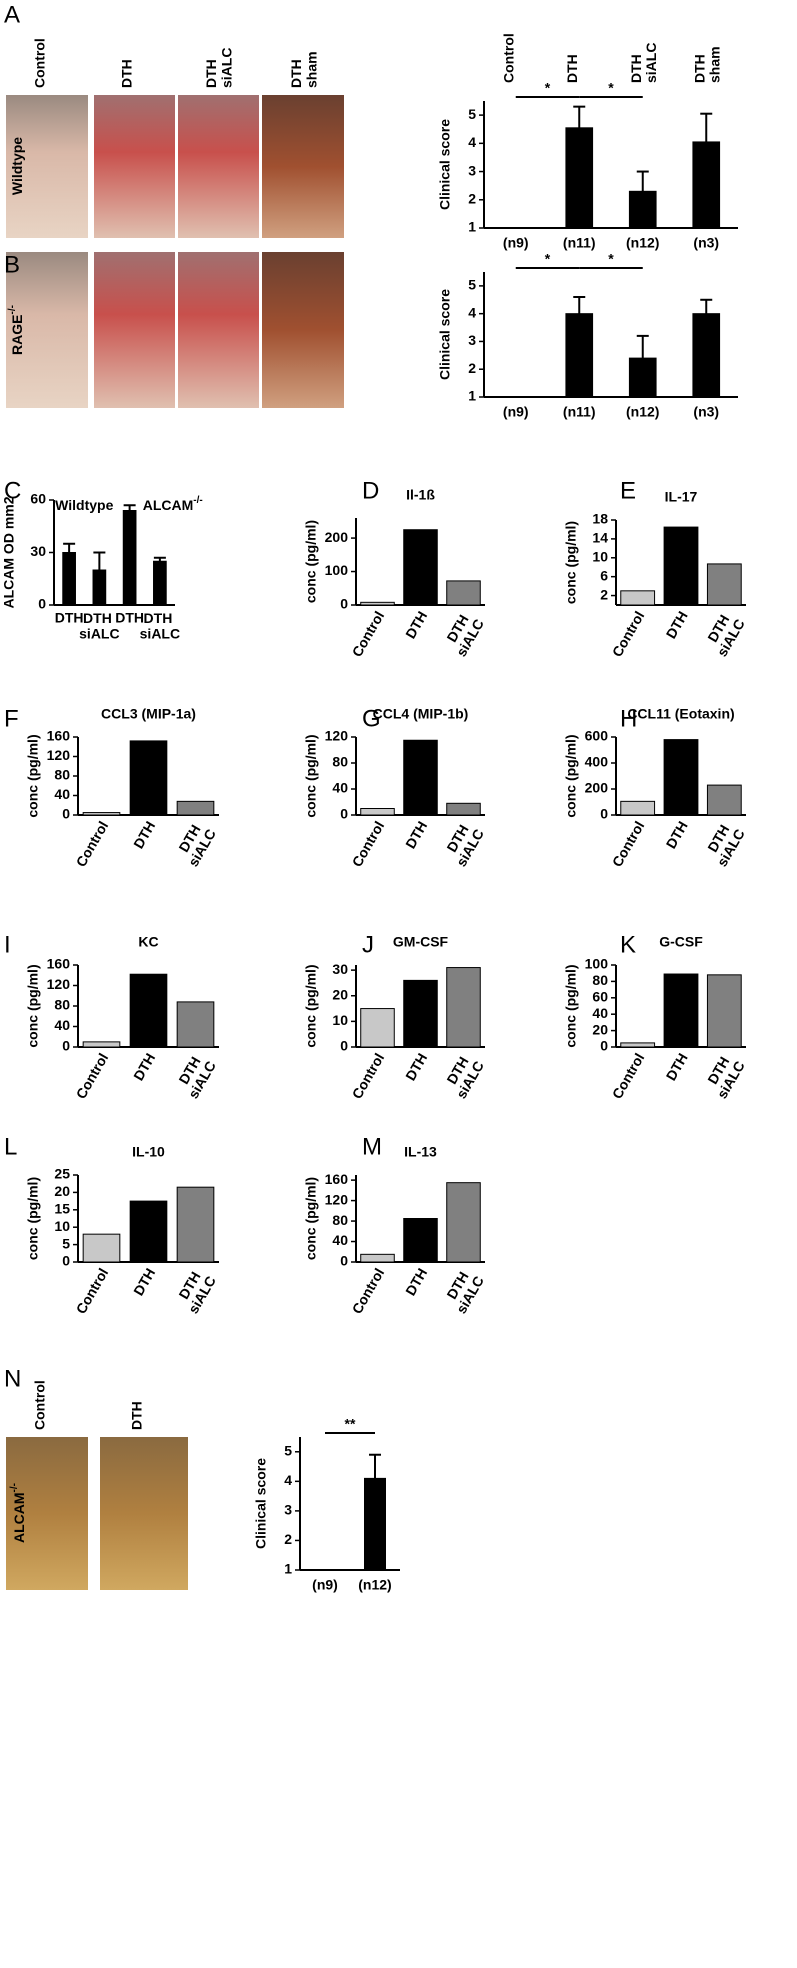  I want to click on photo-column-label: DTH, so click(127, 73).